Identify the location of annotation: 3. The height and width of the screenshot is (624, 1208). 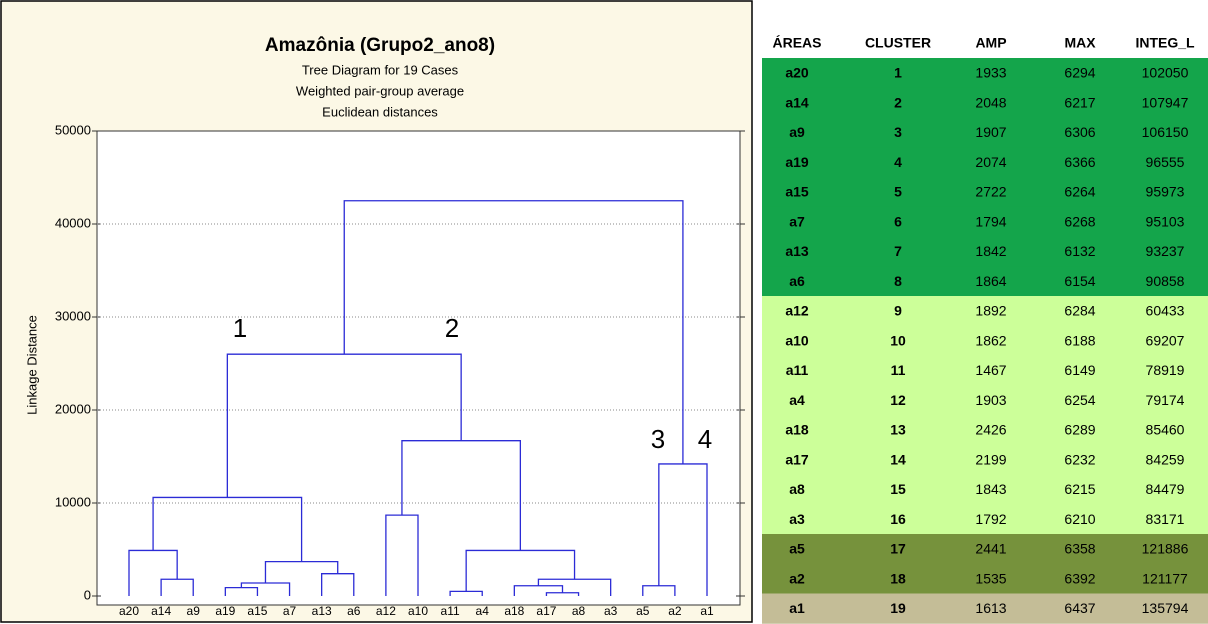
(658, 439).